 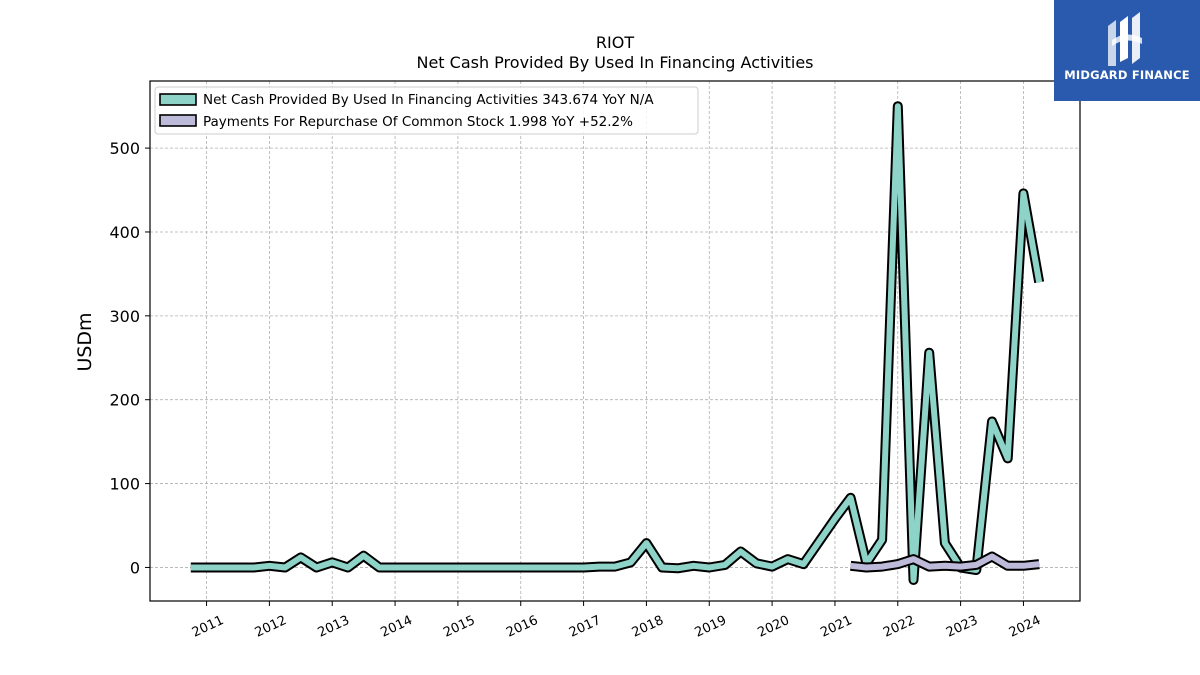 What do you see at coordinates (1125, 39) in the screenshot?
I see `logo-mark-icon` at bounding box center [1125, 39].